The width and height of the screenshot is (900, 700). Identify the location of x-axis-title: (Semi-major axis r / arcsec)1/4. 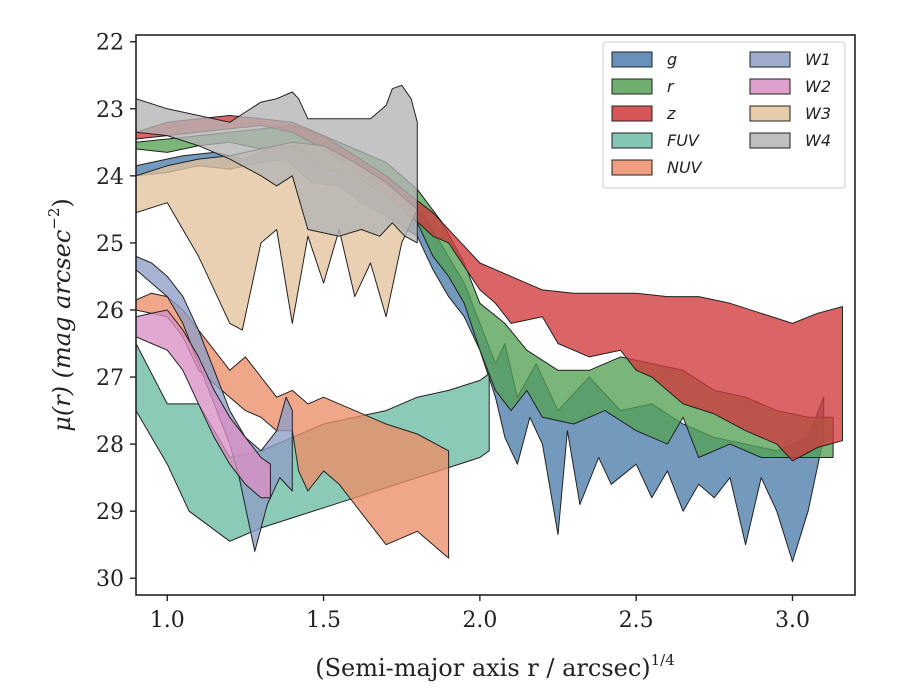
(495, 666).